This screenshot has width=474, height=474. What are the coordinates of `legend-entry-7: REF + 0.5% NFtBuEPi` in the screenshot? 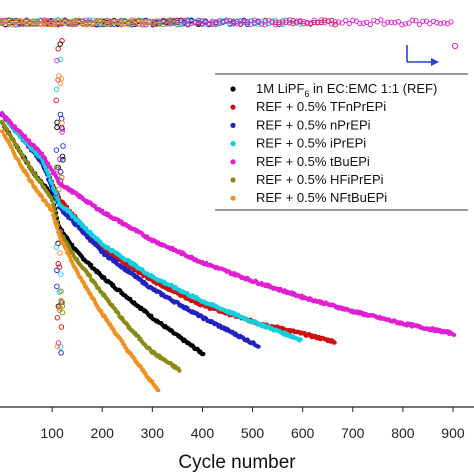 It's located at (308, 197).